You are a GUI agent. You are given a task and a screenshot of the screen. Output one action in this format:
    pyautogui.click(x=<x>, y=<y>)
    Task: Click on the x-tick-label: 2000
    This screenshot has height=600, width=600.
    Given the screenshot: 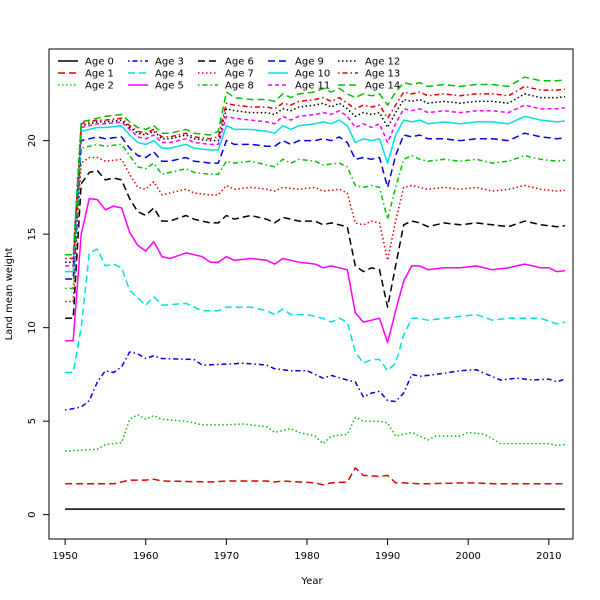 What is the action you would take?
    pyautogui.click(x=467, y=556)
    